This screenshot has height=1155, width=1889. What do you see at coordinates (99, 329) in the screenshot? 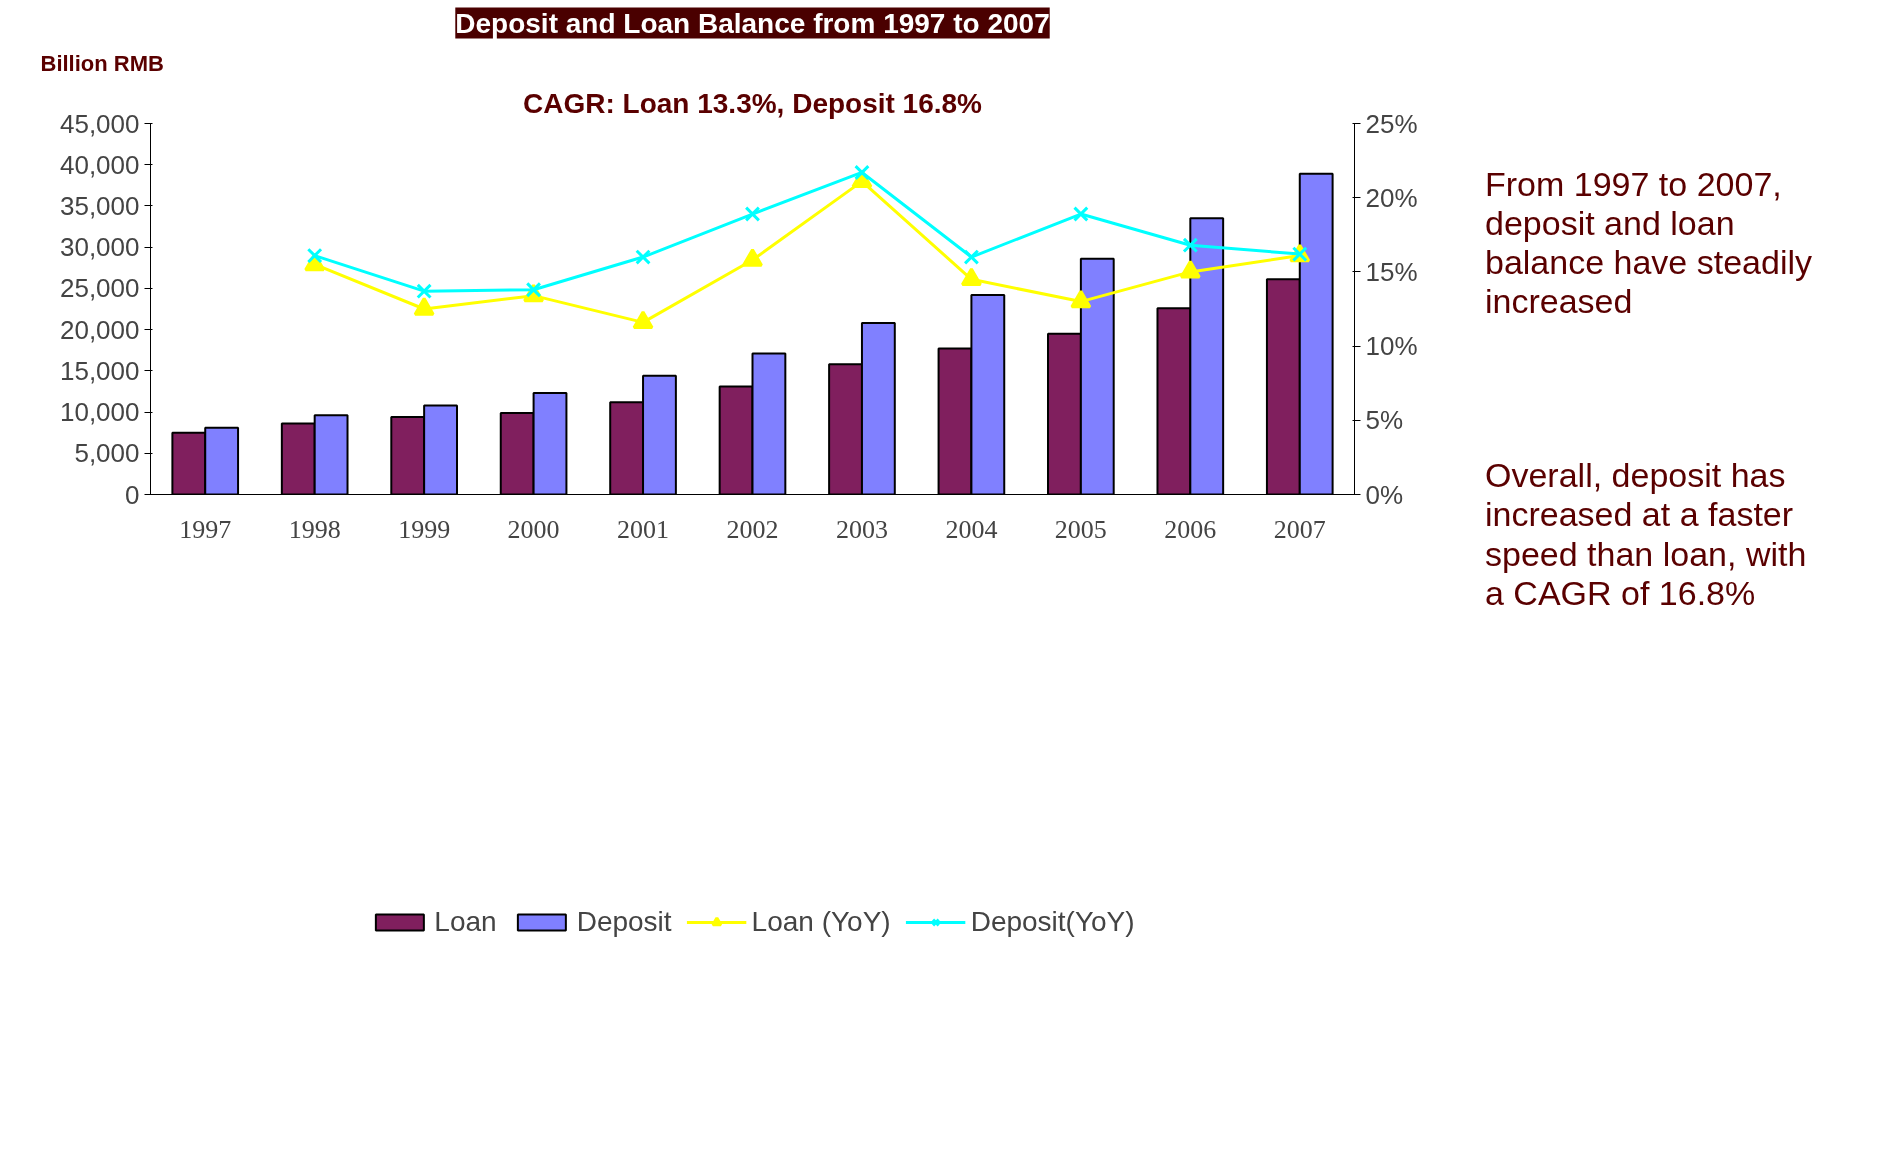
I see `y-tick-label: 20,000` at bounding box center [99, 329].